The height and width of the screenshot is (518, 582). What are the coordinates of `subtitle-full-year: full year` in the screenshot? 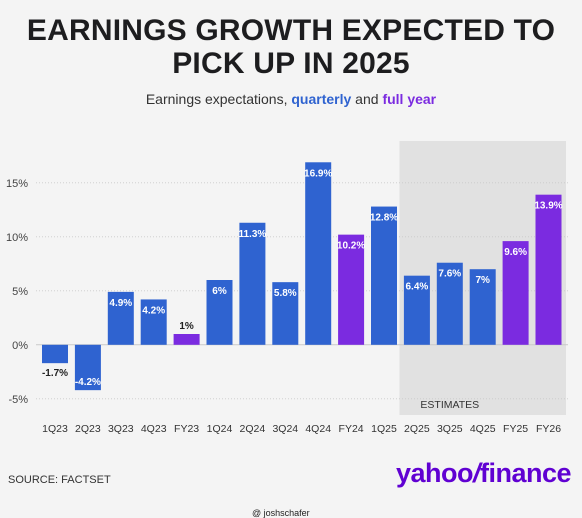 It's located at (409, 99).